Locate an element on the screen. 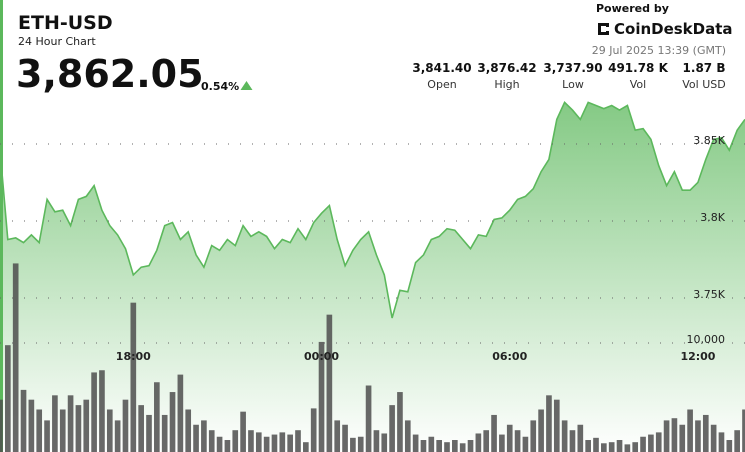 The height and width of the screenshot is (452, 745). y2-tick-label: 10,000 is located at coordinates (706, 339).